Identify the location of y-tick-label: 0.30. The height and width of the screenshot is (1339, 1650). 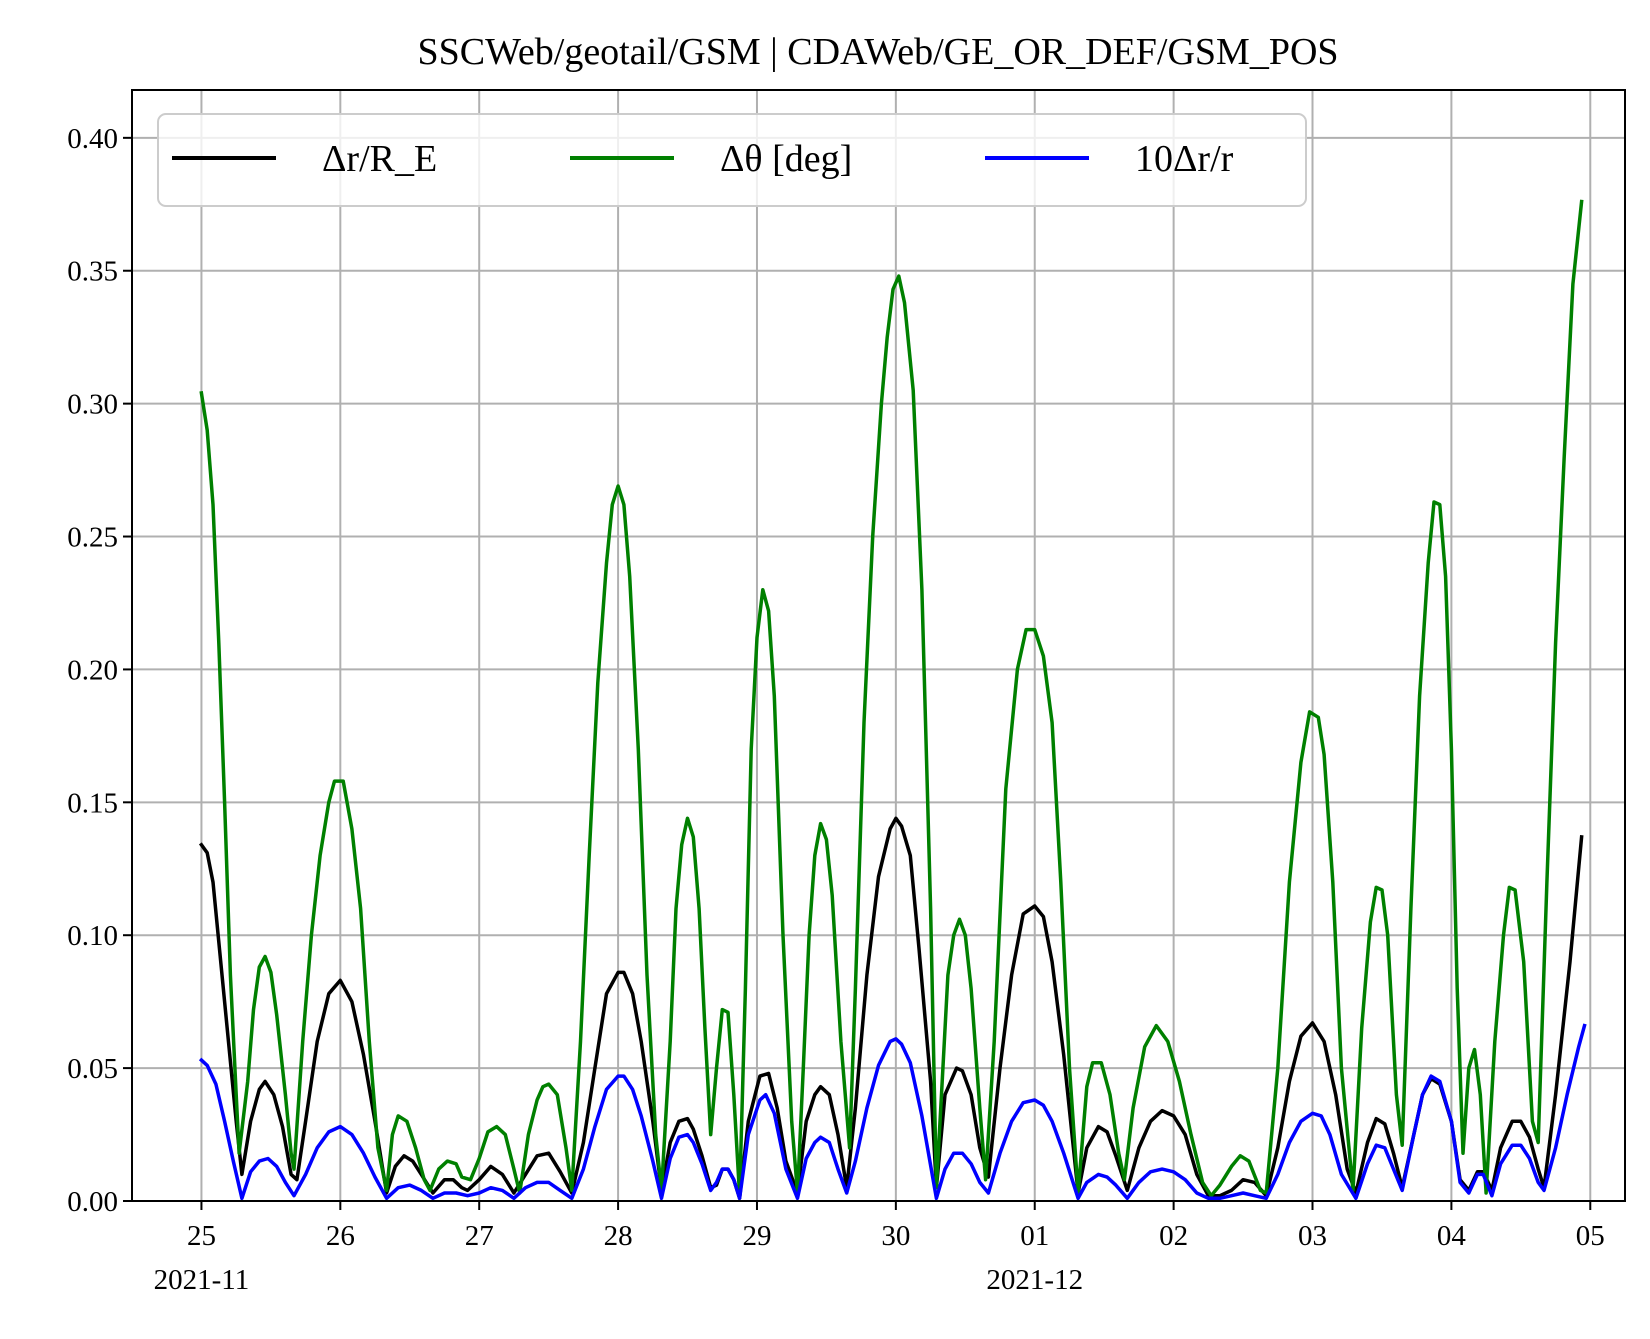
(92, 405).